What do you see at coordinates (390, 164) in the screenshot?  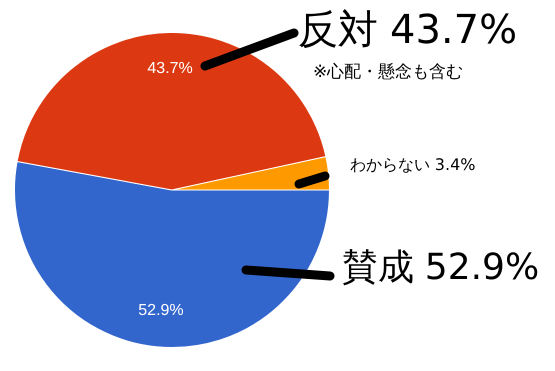 I see `slice-label: わからない` at bounding box center [390, 164].